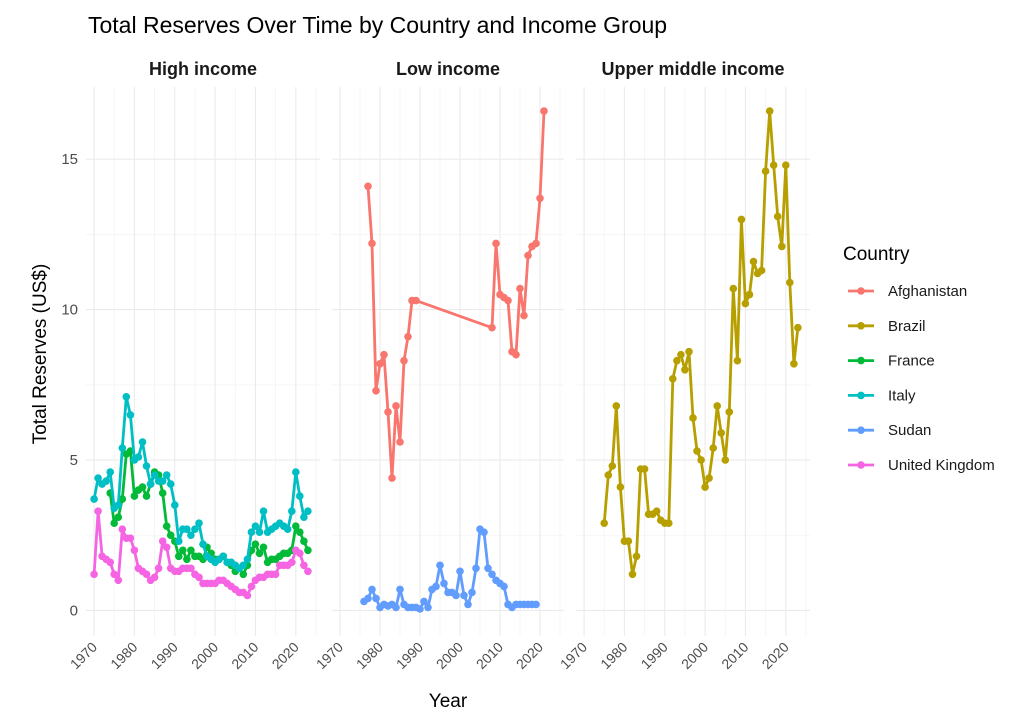 The image size is (1024, 709). I want to click on y-tick-label: 5, so click(74, 460).